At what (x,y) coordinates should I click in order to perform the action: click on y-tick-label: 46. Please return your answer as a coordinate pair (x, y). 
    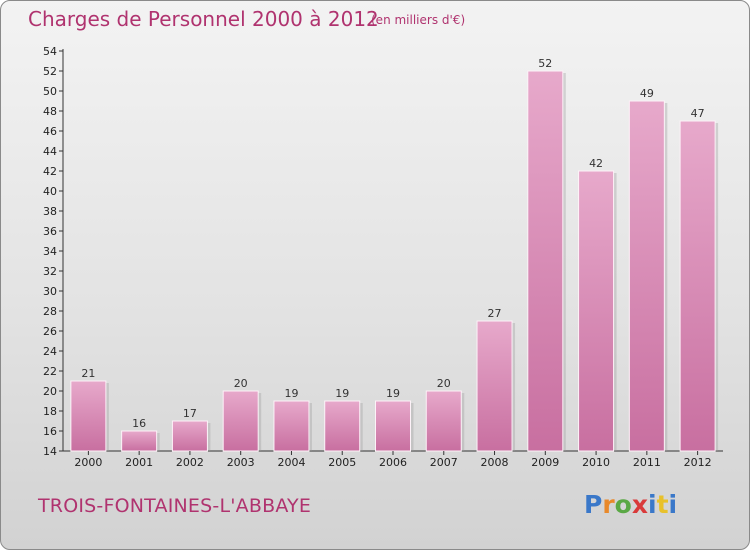
    Looking at the image, I should click on (50, 131).